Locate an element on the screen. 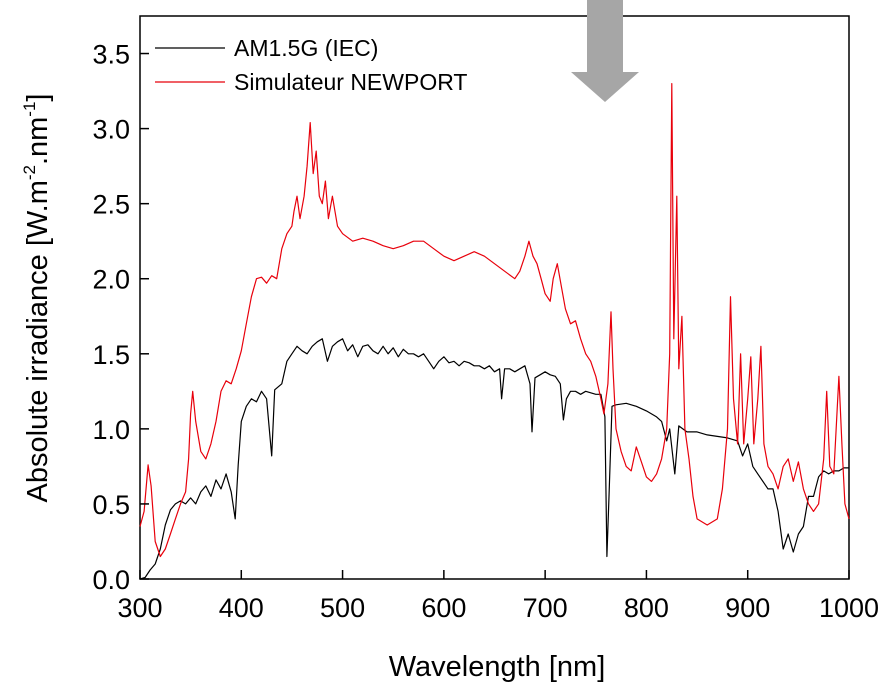  x-tick-label: 900 is located at coordinates (747, 608).